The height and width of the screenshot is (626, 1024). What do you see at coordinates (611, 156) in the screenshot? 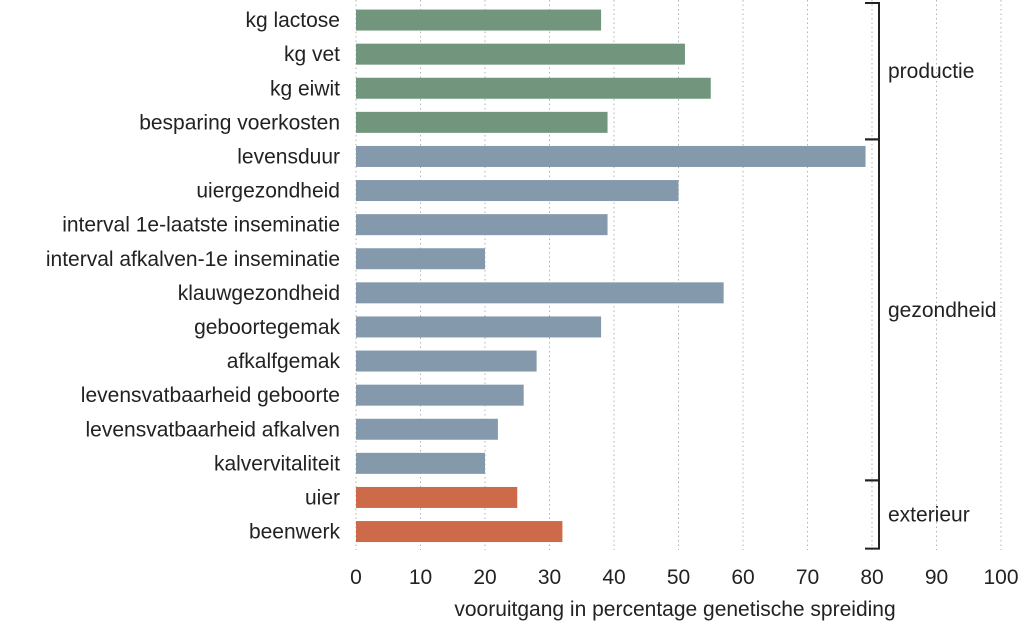
I see `bar-levensduur` at bounding box center [611, 156].